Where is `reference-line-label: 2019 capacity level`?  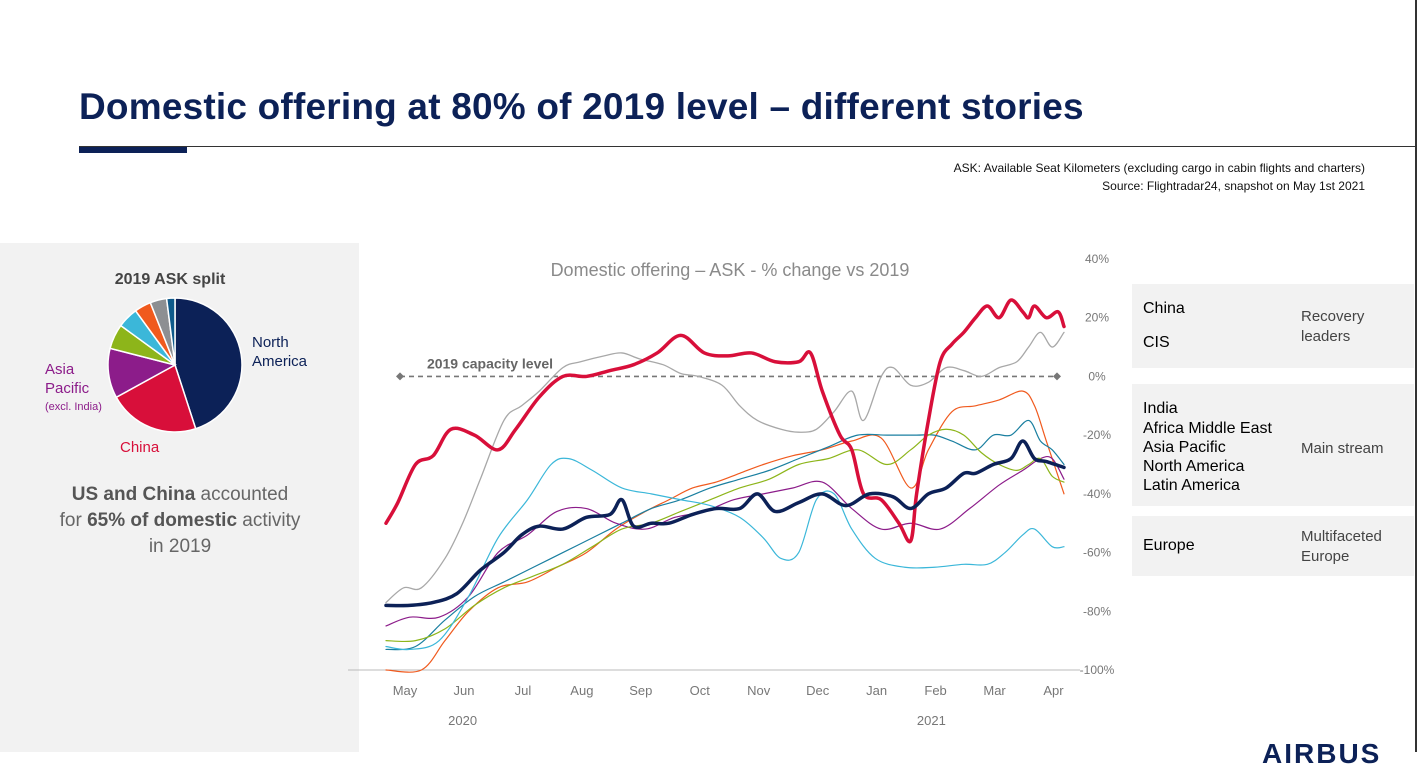 reference-line-label: 2019 capacity level is located at coordinates (490, 363).